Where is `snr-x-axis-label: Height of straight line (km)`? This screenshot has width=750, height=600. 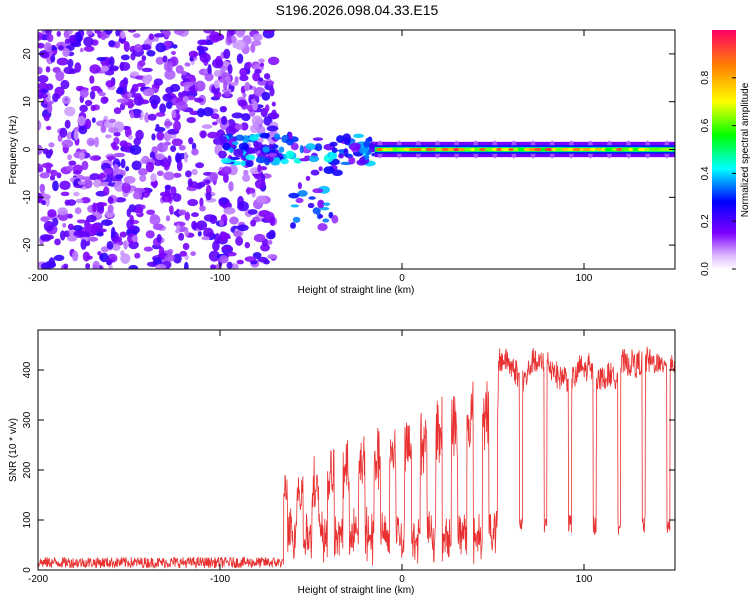
snr-x-axis-label: Height of straight line (km) is located at coordinates (356, 590).